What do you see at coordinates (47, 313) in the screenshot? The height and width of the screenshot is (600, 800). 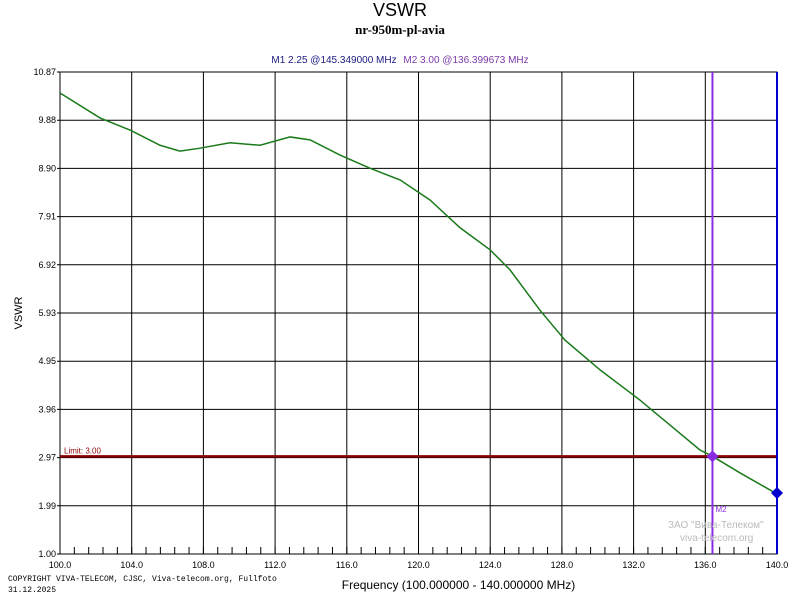 I see `y-tick-label: 5.93` at bounding box center [47, 313].